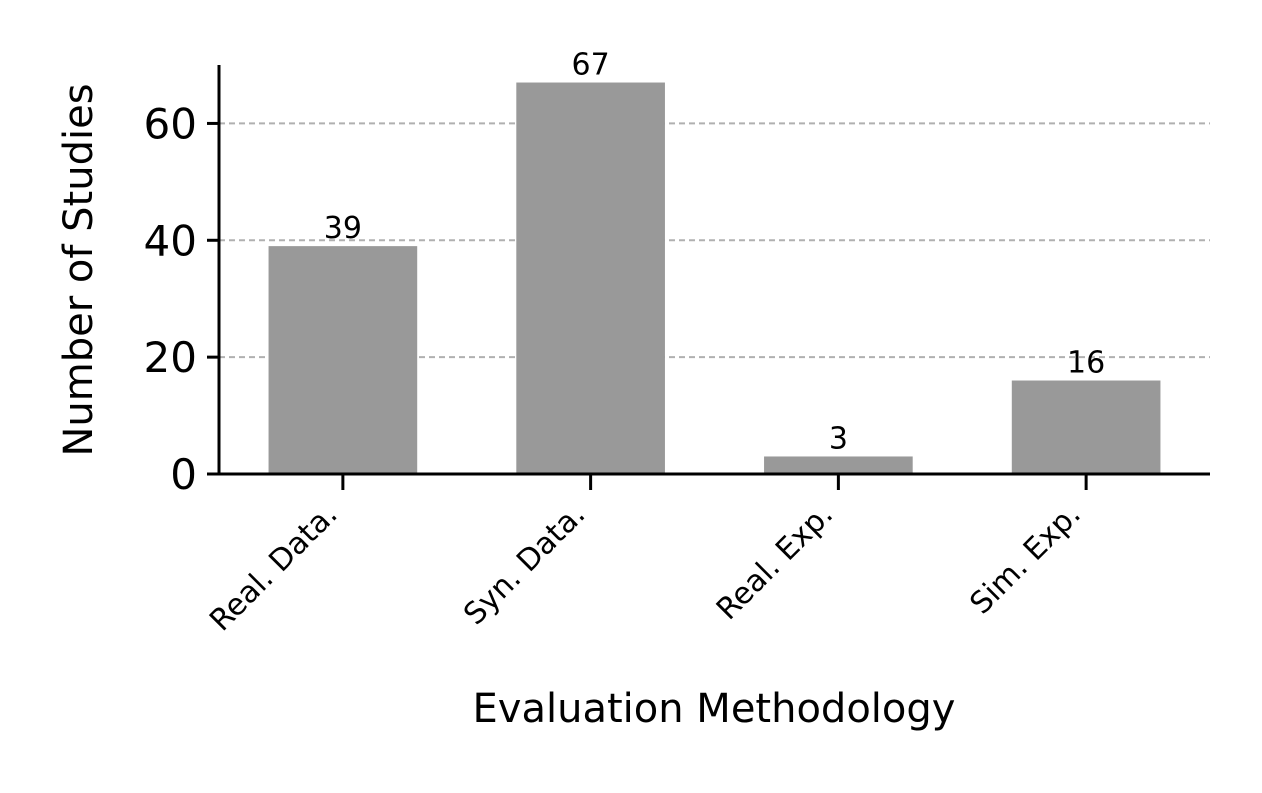  Describe the element at coordinates (524, 564) in the screenshot. I see `x-tick-label: Syn. Data.` at that location.